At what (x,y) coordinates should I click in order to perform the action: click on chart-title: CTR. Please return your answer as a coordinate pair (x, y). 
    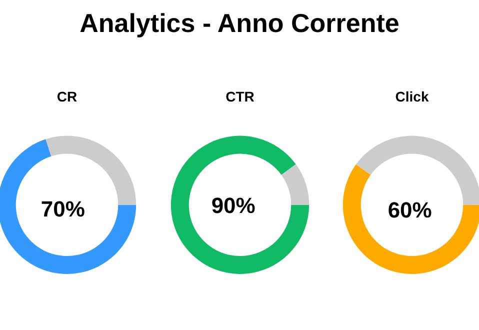
    Looking at the image, I should click on (239, 96).